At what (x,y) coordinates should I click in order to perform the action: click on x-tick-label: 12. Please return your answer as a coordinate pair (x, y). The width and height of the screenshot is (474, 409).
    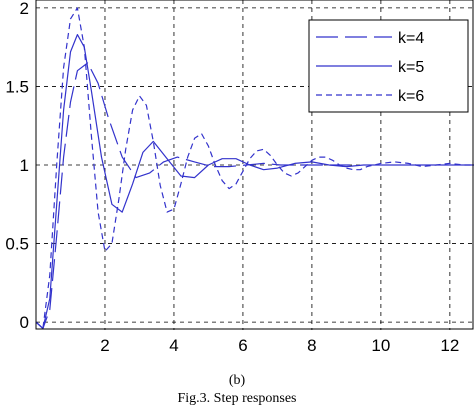
    Looking at the image, I should click on (449, 345).